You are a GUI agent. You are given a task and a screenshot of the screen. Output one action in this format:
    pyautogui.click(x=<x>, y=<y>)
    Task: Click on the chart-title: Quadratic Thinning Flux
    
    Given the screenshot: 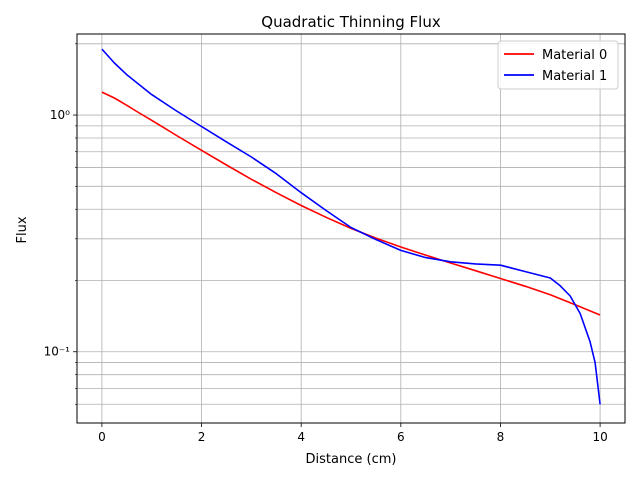 What is the action you would take?
    pyautogui.click(x=351, y=22)
    